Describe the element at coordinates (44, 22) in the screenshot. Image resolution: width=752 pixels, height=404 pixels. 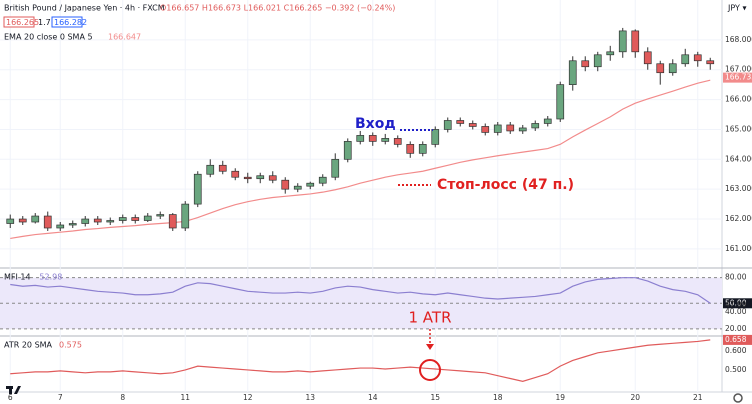
I see `spread: 1.7` at that location.